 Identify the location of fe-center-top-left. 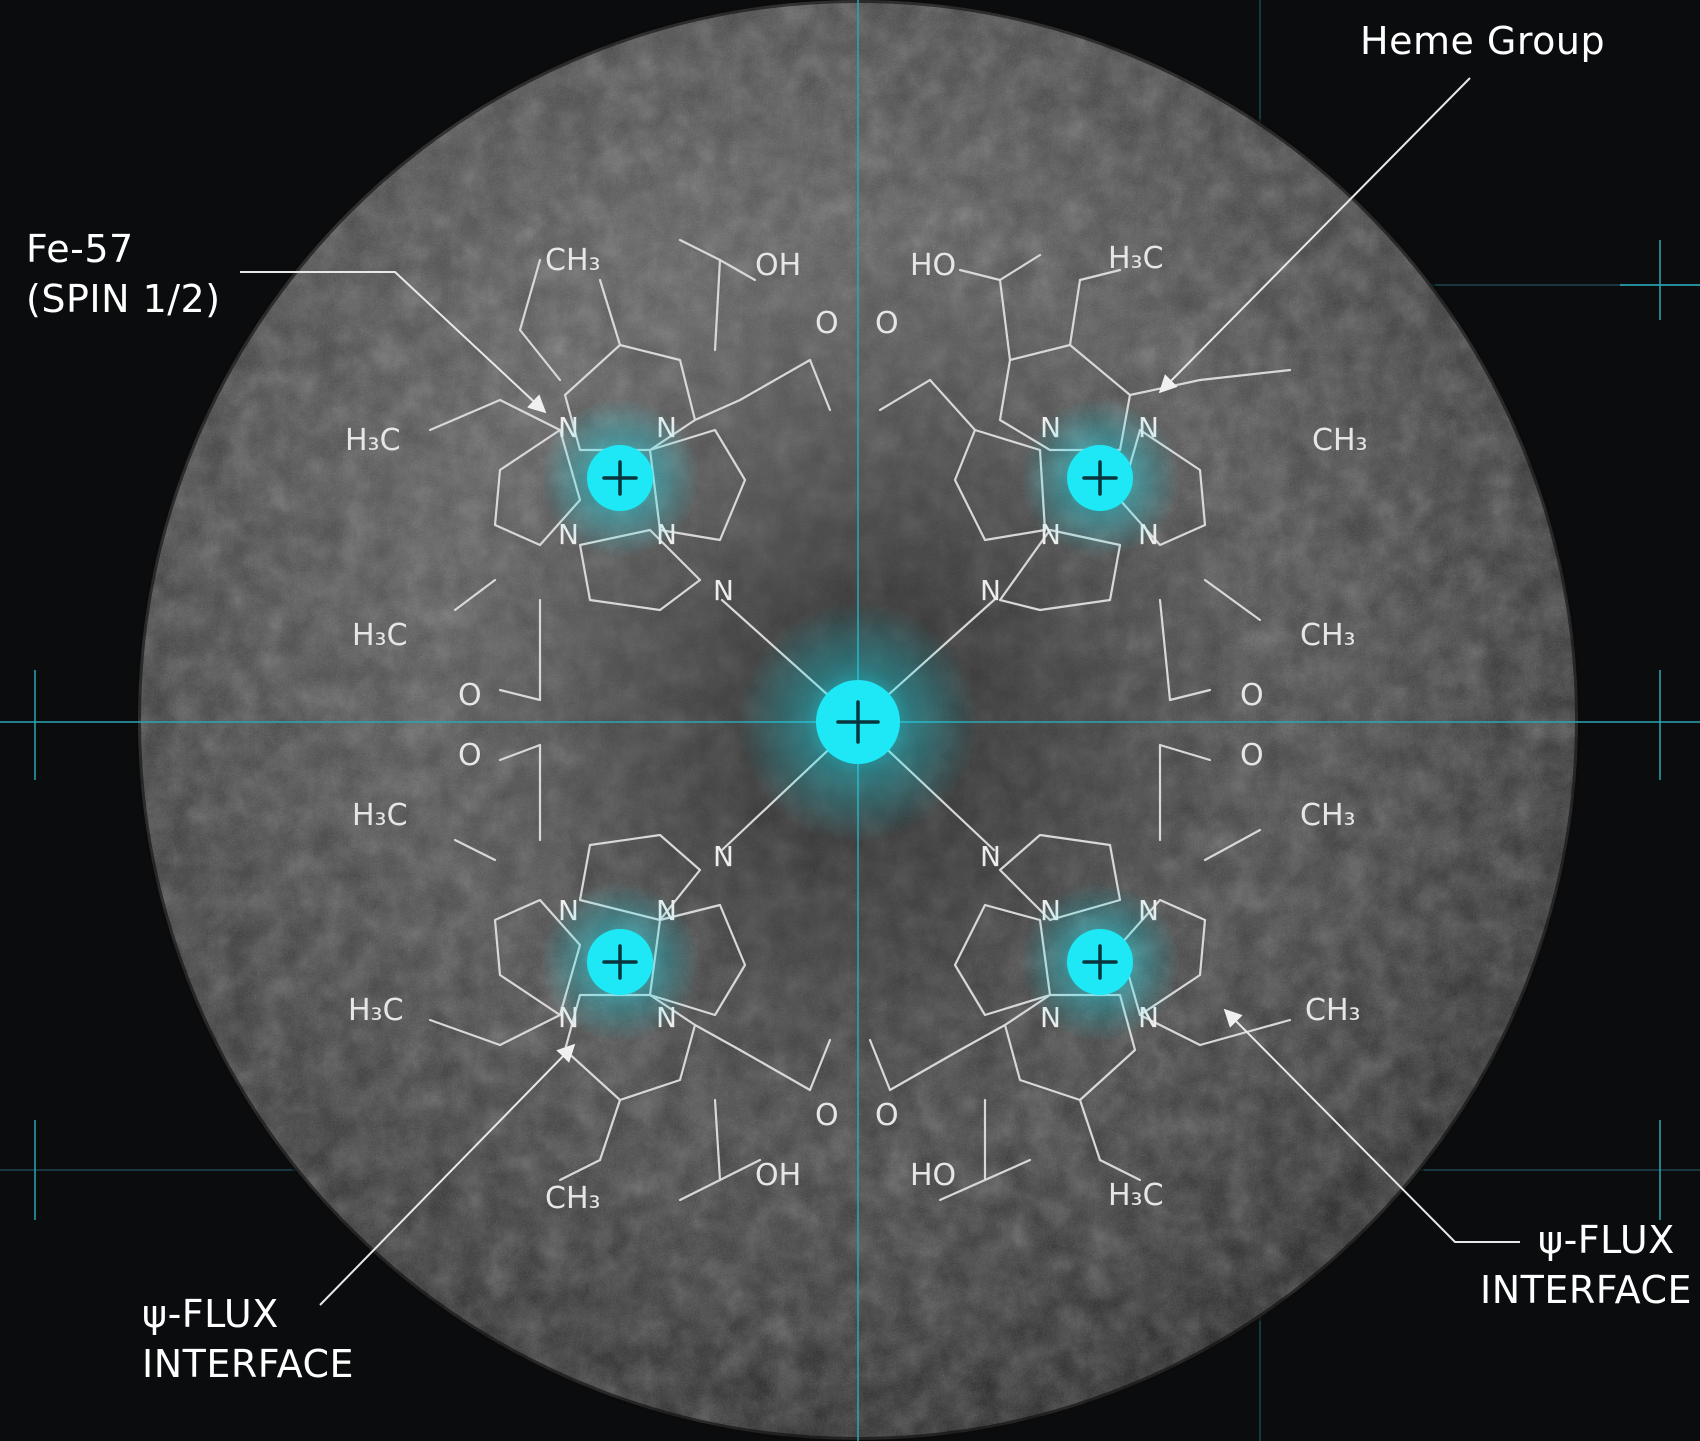
(620, 478).